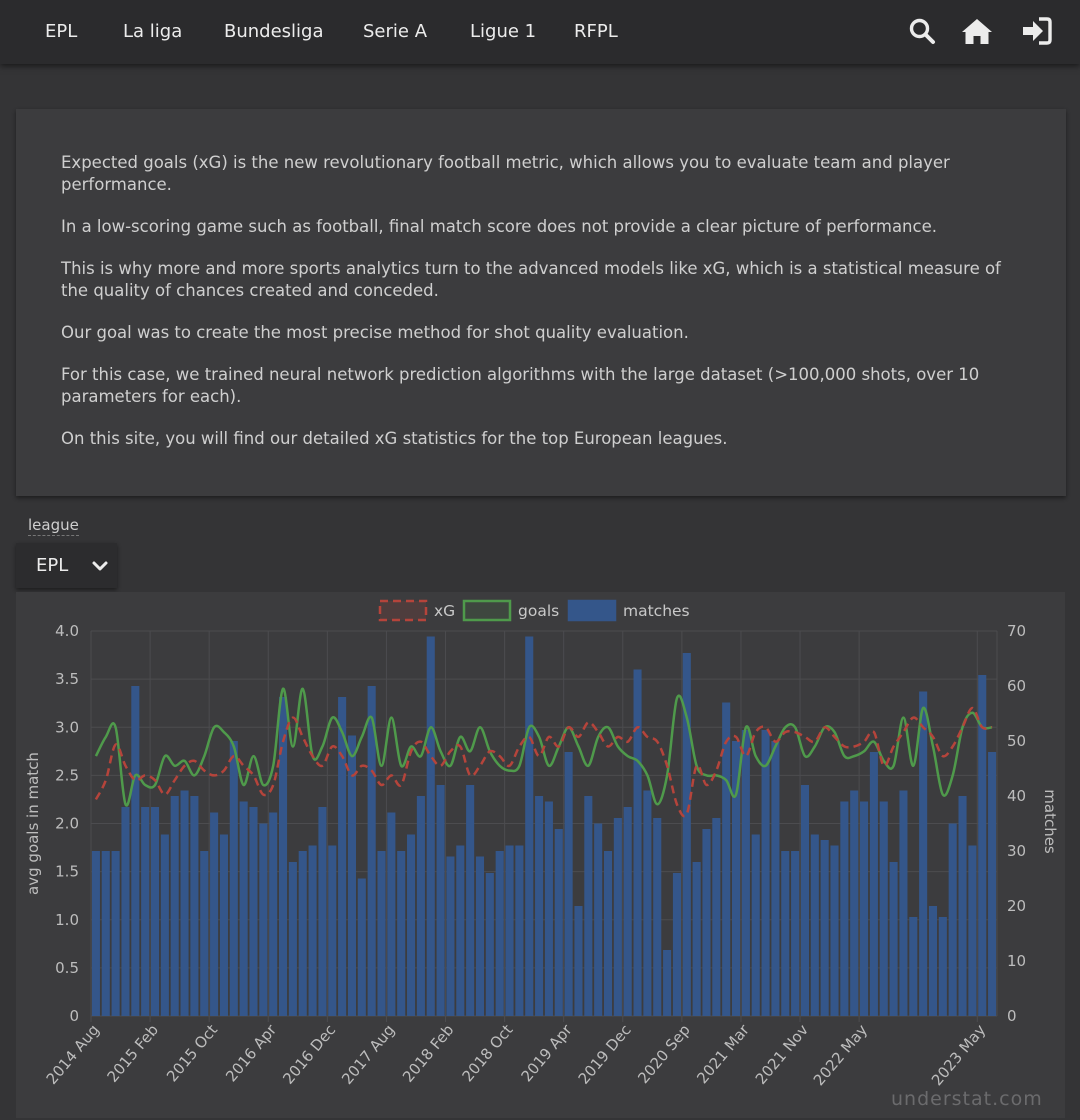  What do you see at coordinates (977, 31) in the screenshot?
I see `home-icon` at bounding box center [977, 31].